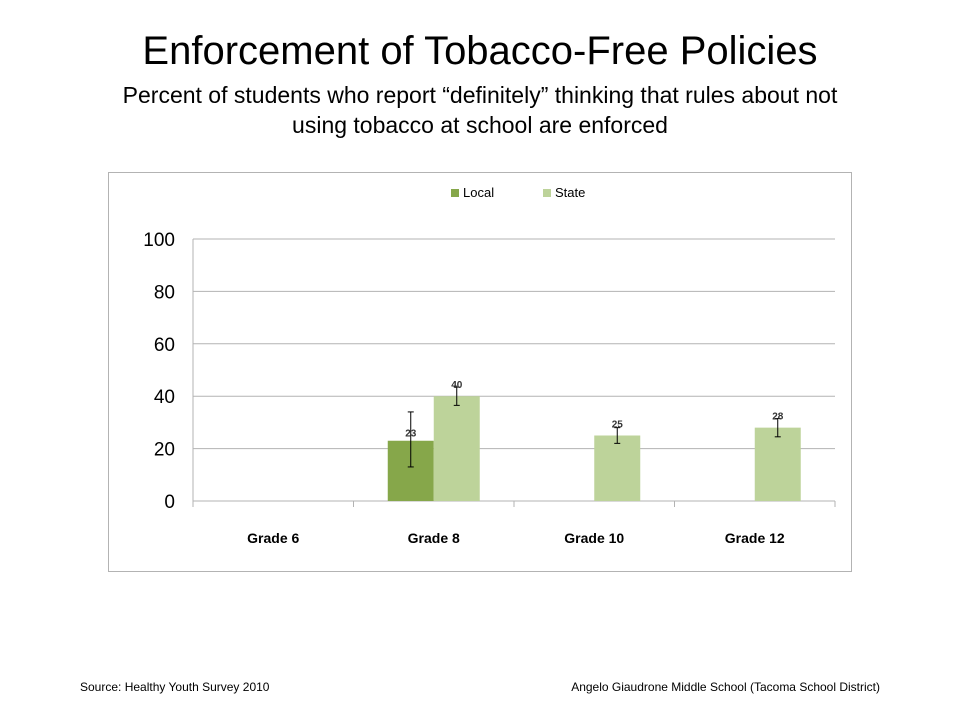  I want to click on data-label: 25, so click(618, 425).